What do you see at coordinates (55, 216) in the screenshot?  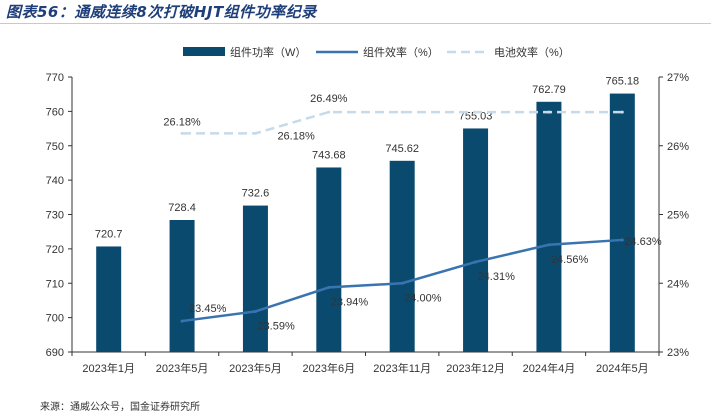 I see `y-tick-label: 730` at bounding box center [55, 216].